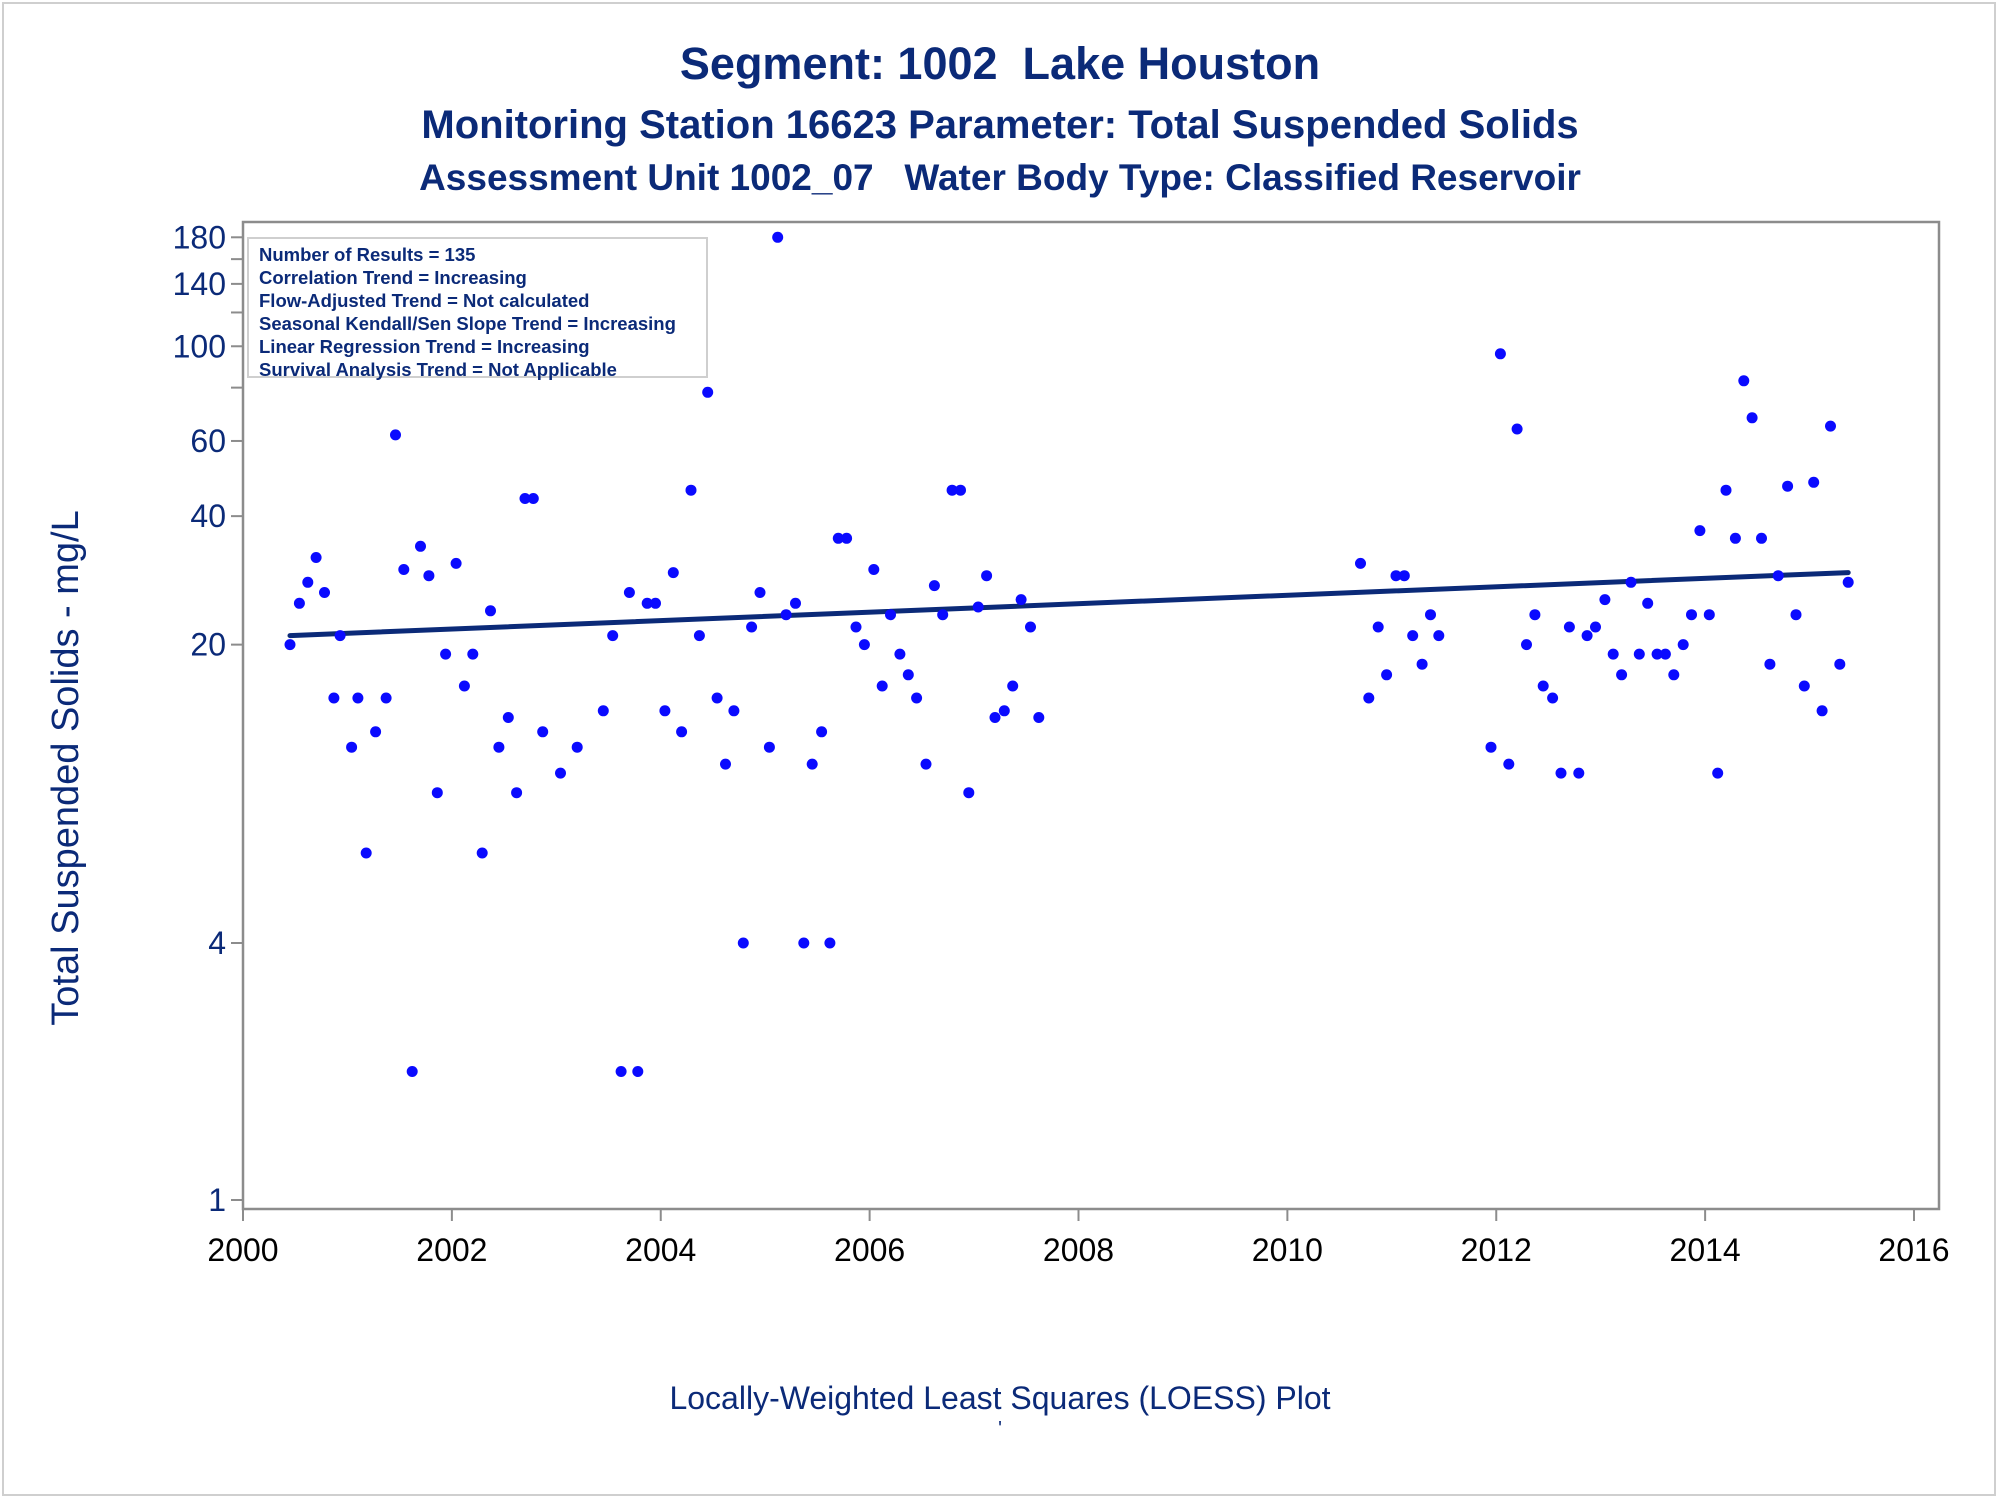  What do you see at coordinates (1496, 1250) in the screenshot?
I see `x-tick-label: 2012` at bounding box center [1496, 1250].